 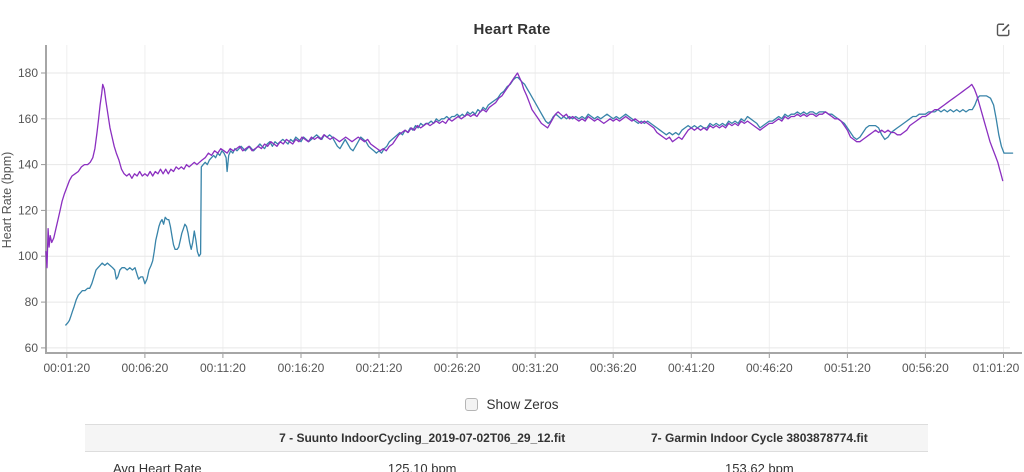 I want to click on y-tick-label: 140, so click(x=28, y=165).